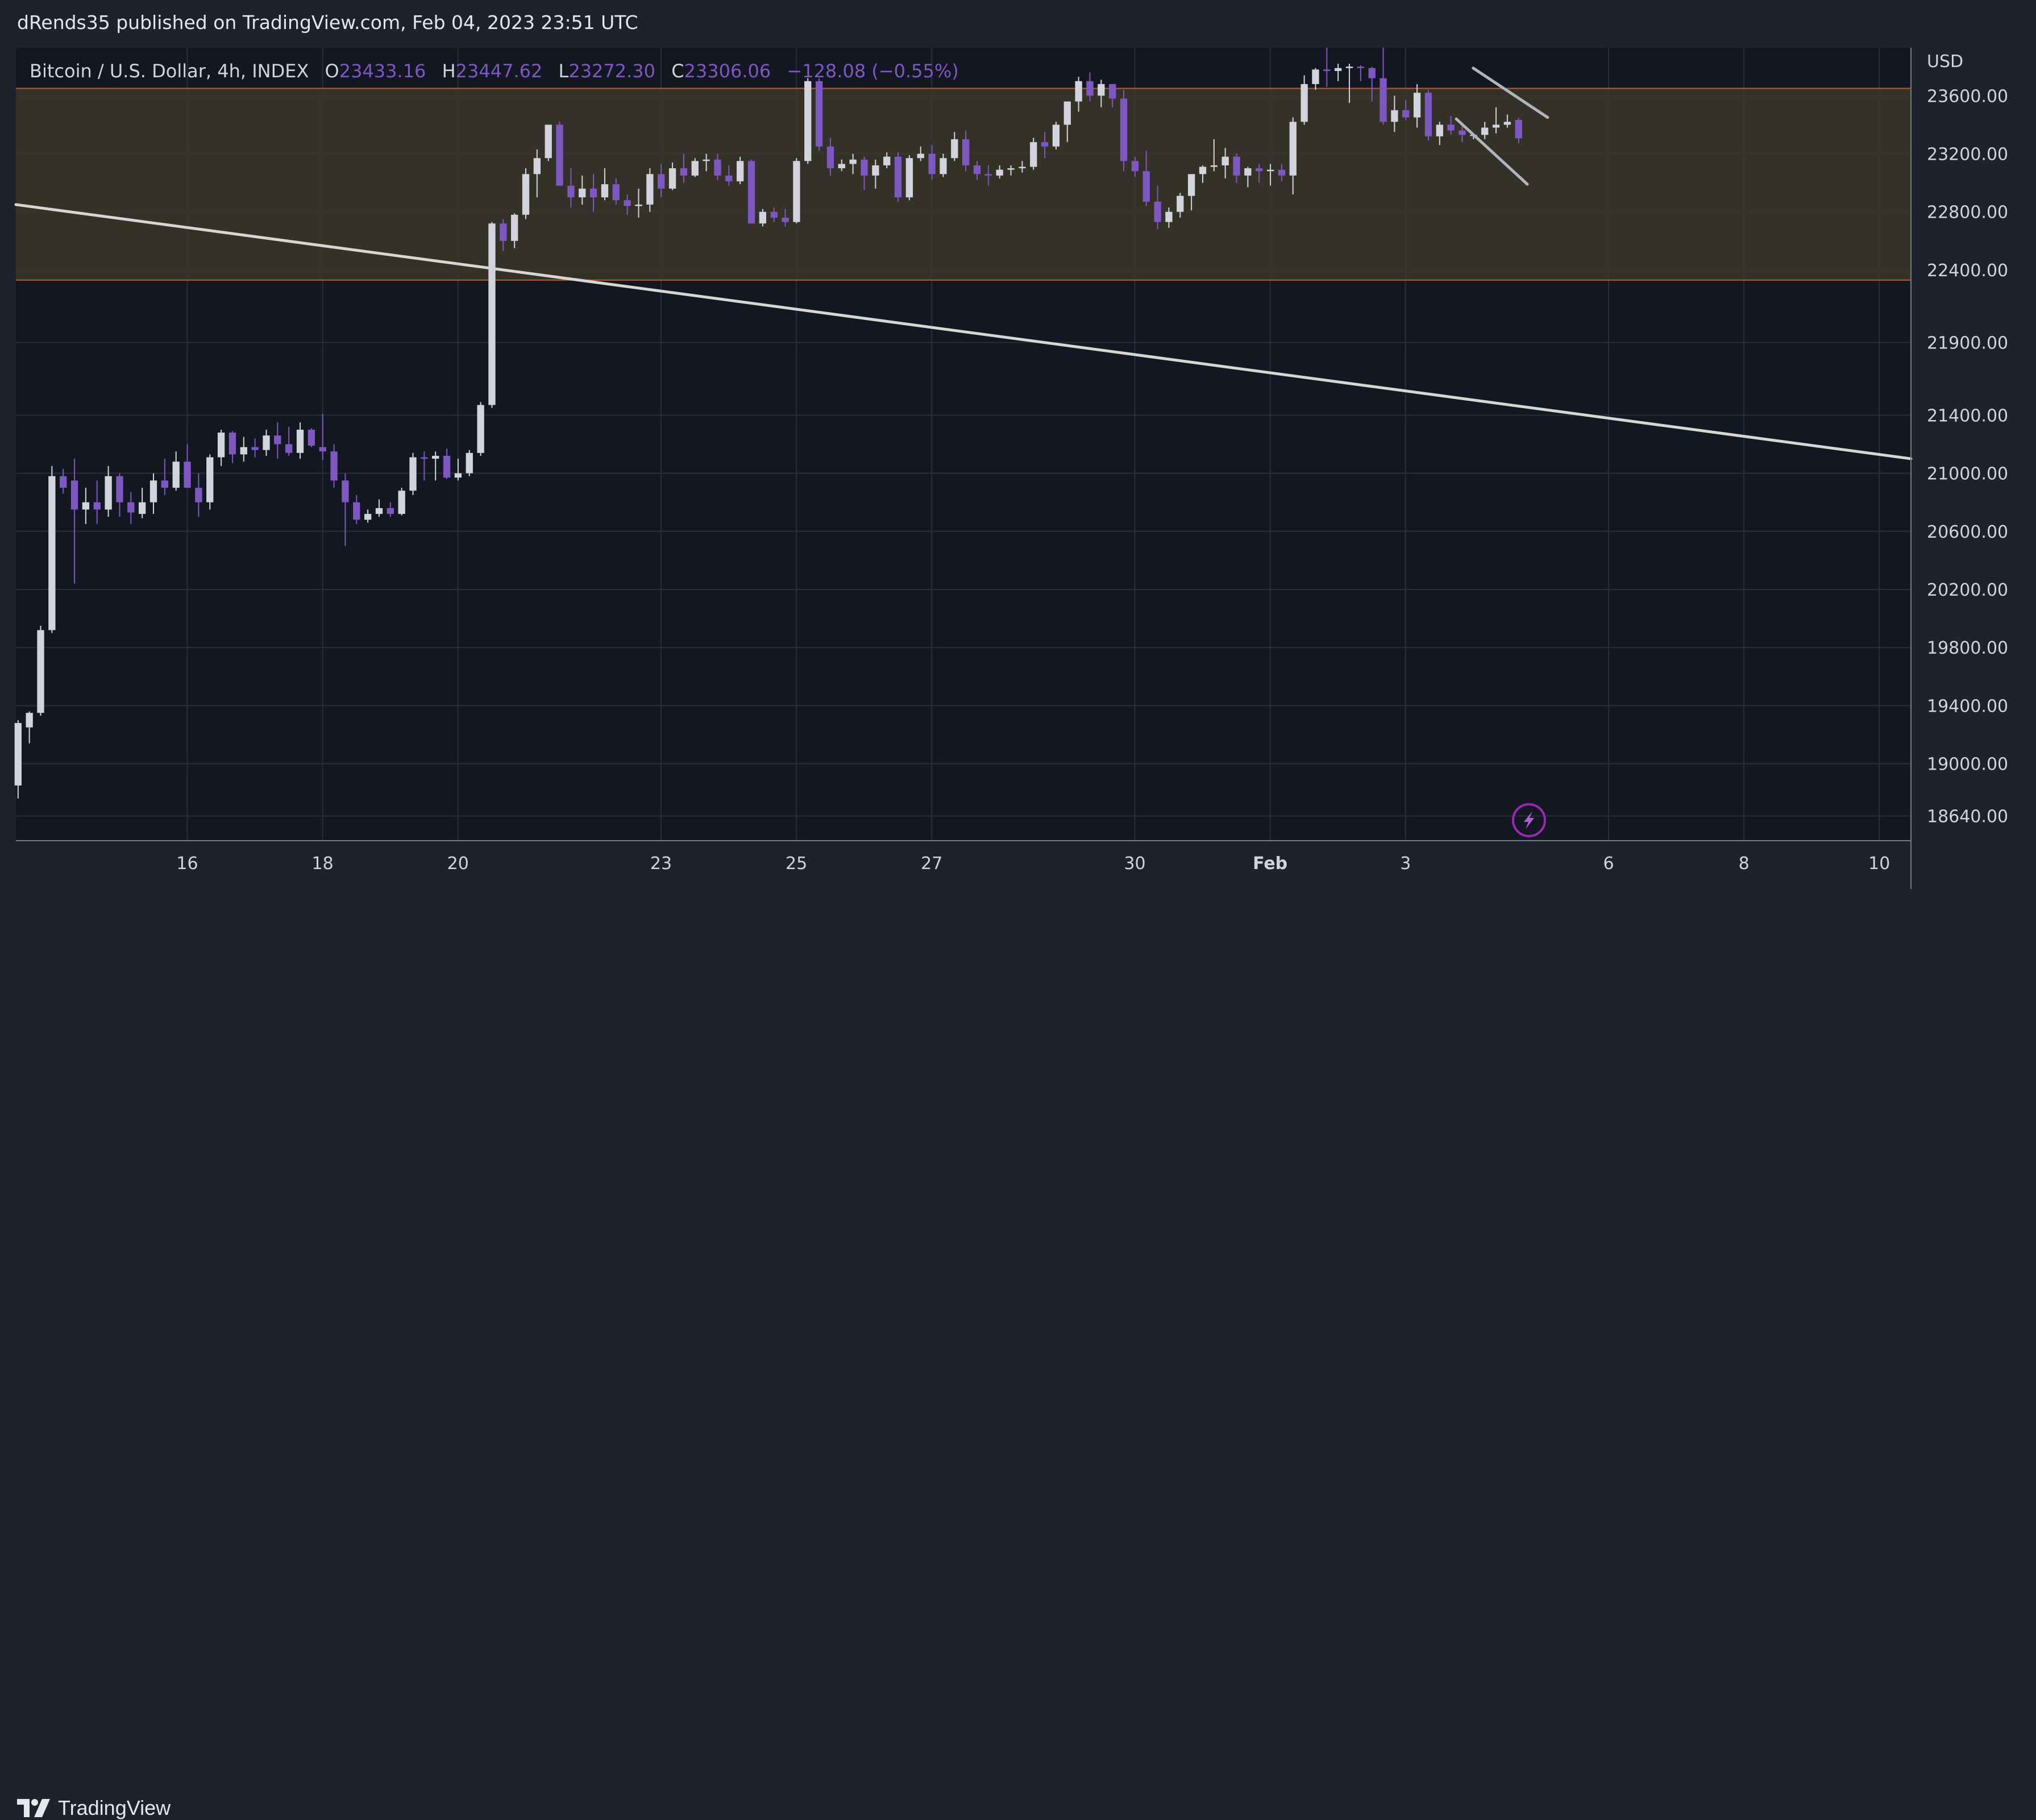  I want to click on y-tick-label: 18640.00, so click(1967, 817).